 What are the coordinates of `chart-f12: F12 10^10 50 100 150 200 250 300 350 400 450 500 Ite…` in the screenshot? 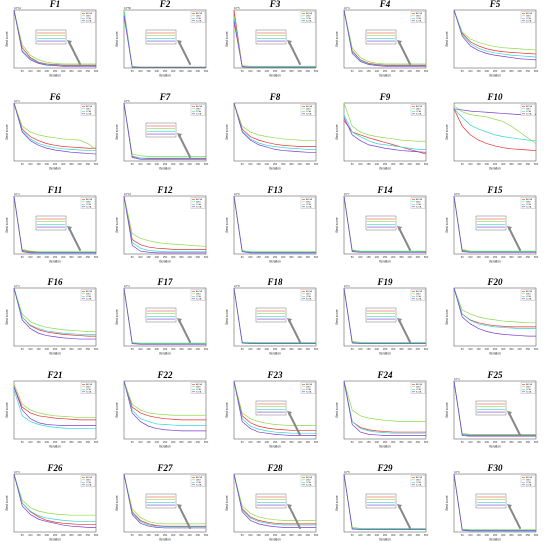 It's located at (160, 229).